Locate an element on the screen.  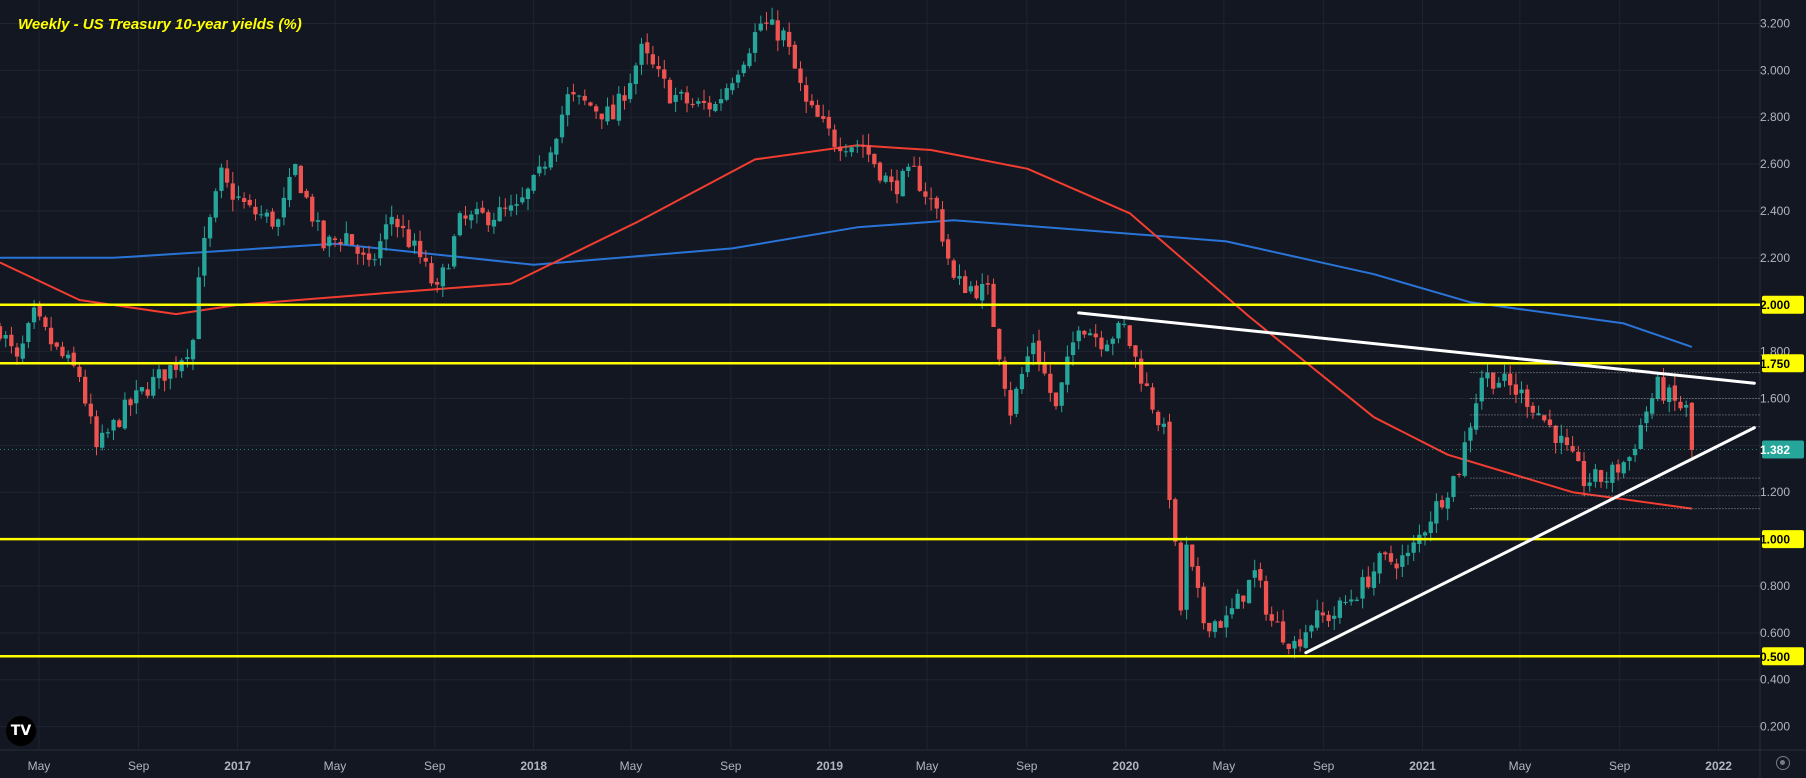
level-2.000-badge is located at coordinates (1783, 304).